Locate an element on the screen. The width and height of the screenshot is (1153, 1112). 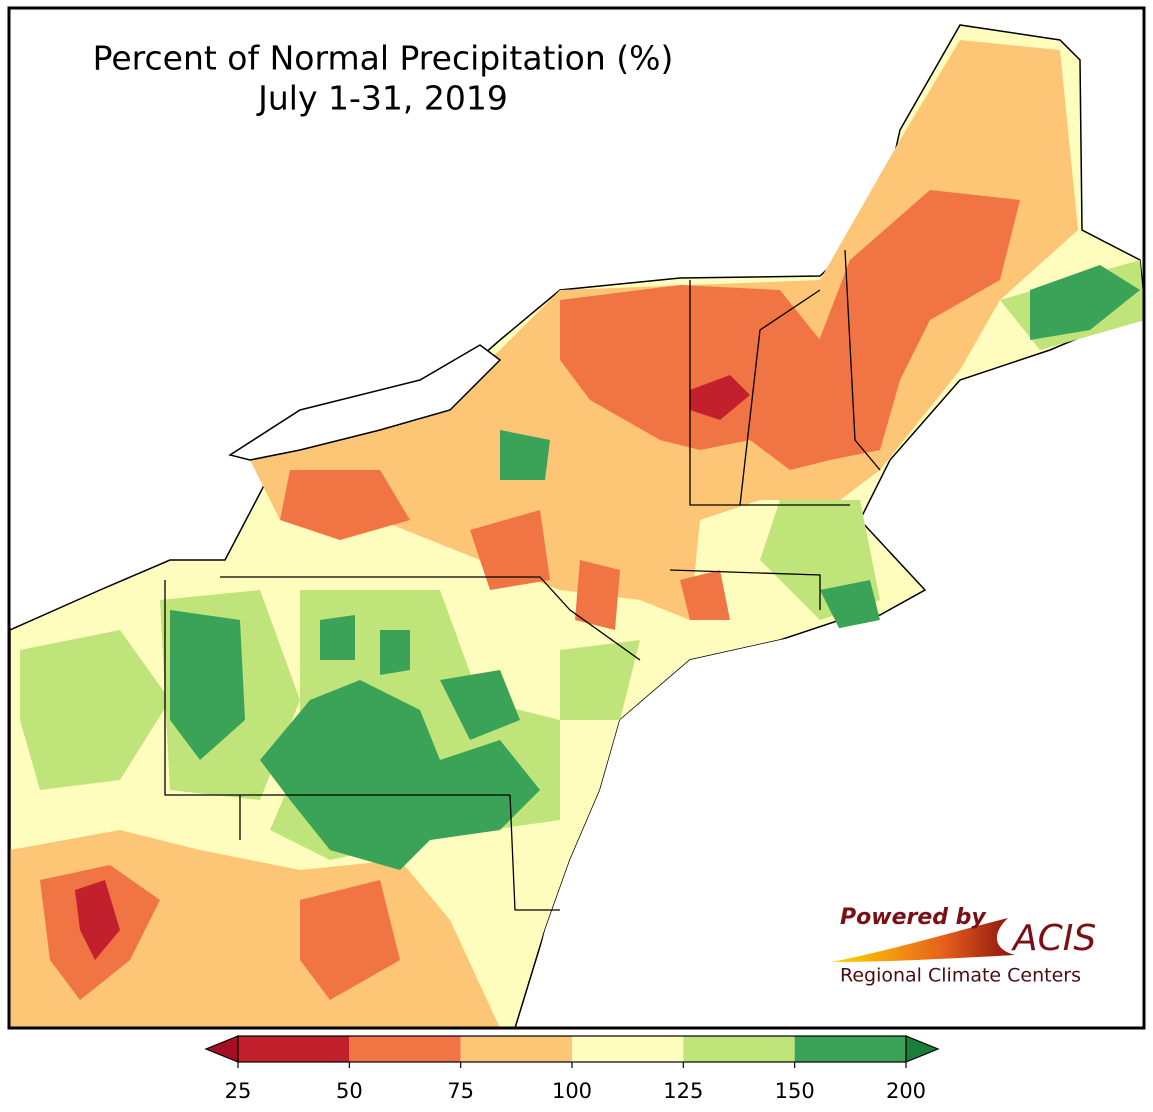
map-title: Percent of Normal Precipitation (%) is located at coordinates (383, 58).